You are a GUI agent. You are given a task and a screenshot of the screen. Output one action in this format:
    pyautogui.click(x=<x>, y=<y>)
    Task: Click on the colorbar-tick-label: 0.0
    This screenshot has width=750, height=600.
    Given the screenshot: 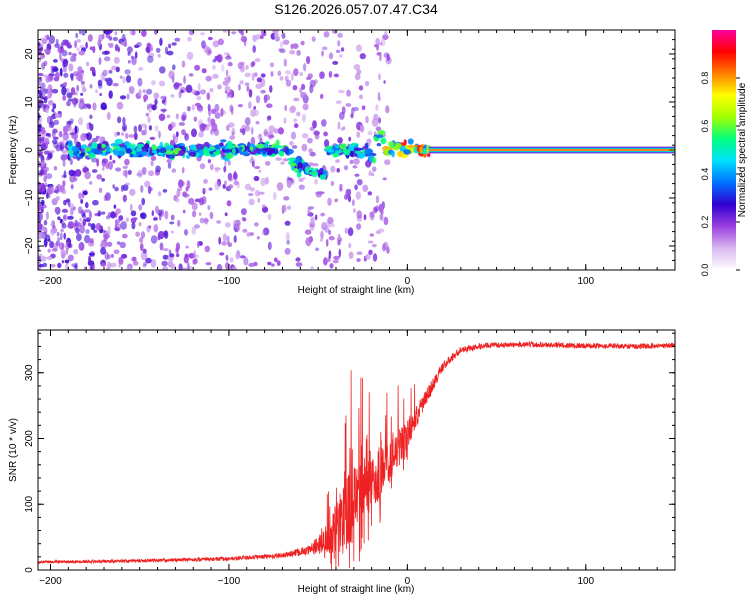 What is the action you would take?
    pyautogui.click(x=705, y=270)
    